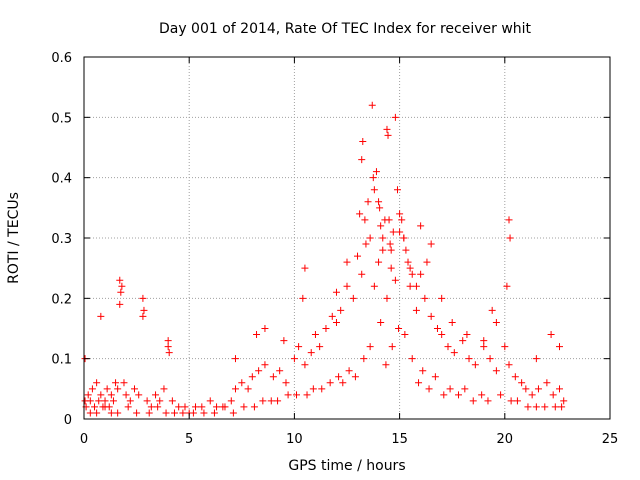  What do you see at coordinates (61, 360) in the screenshot?
I see `y-tick-label: 0.1` at bounding box center [61, 360].